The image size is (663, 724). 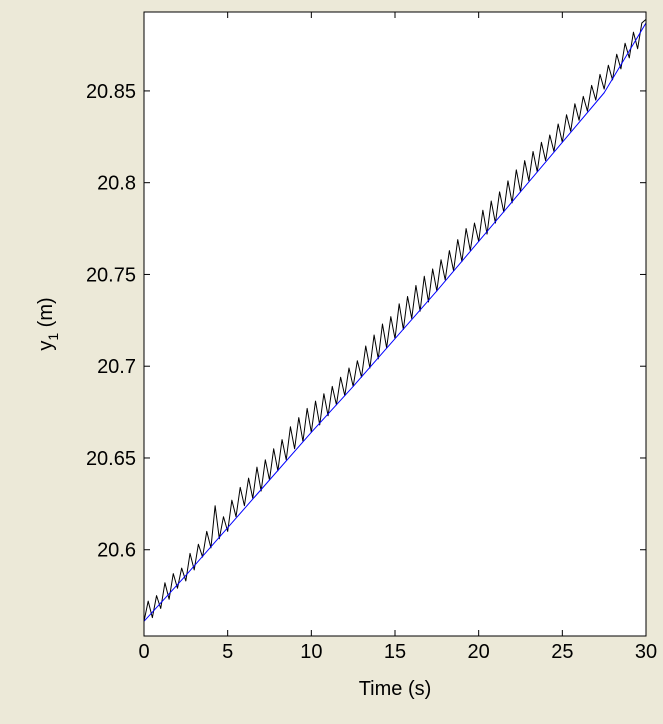 What do you see at coordinates (395, 652) in the screenshot?
I see `x-tick-label: 15` at bounding box center [395, 652].